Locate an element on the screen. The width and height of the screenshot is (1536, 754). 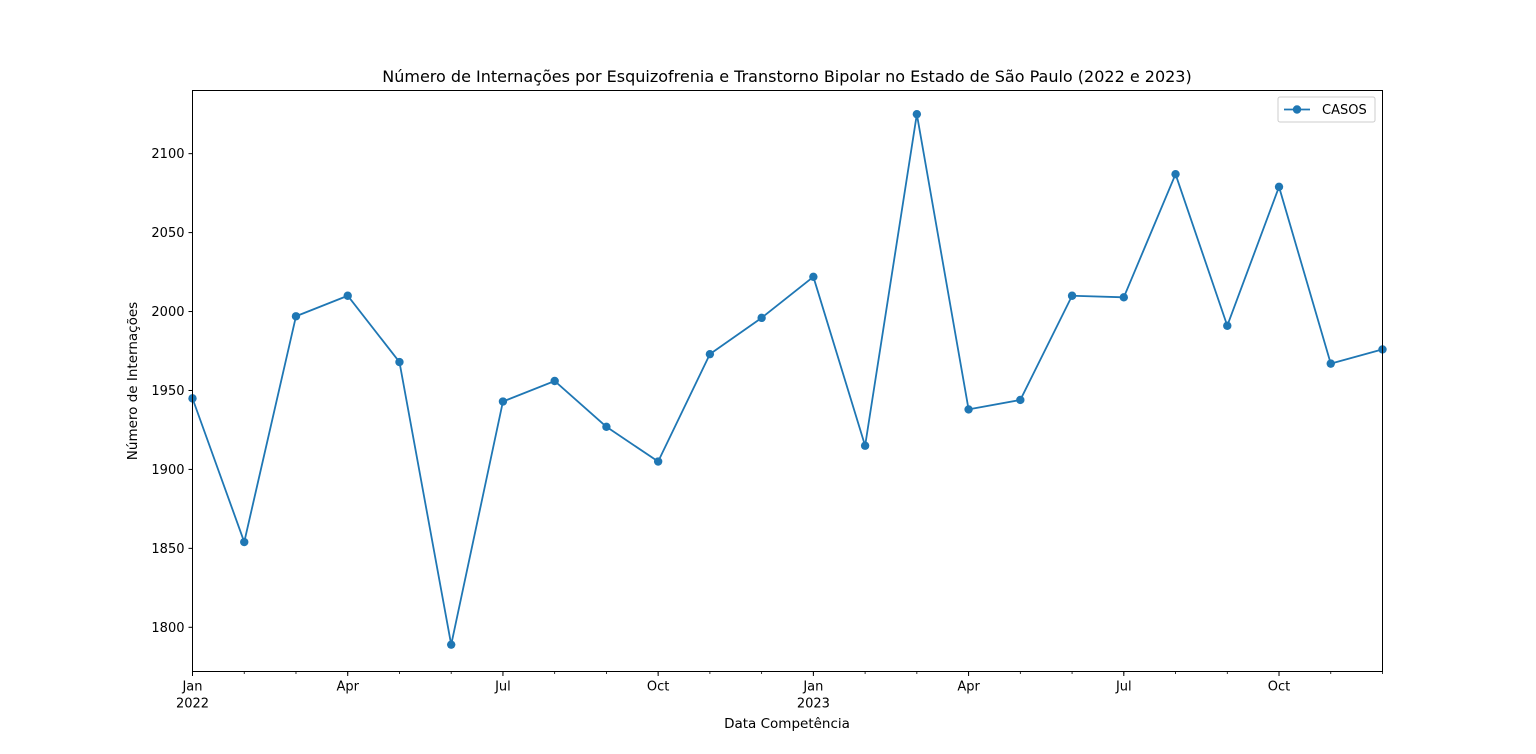
x-tick-year-label: 2022 is located at coordinates (192, 704).